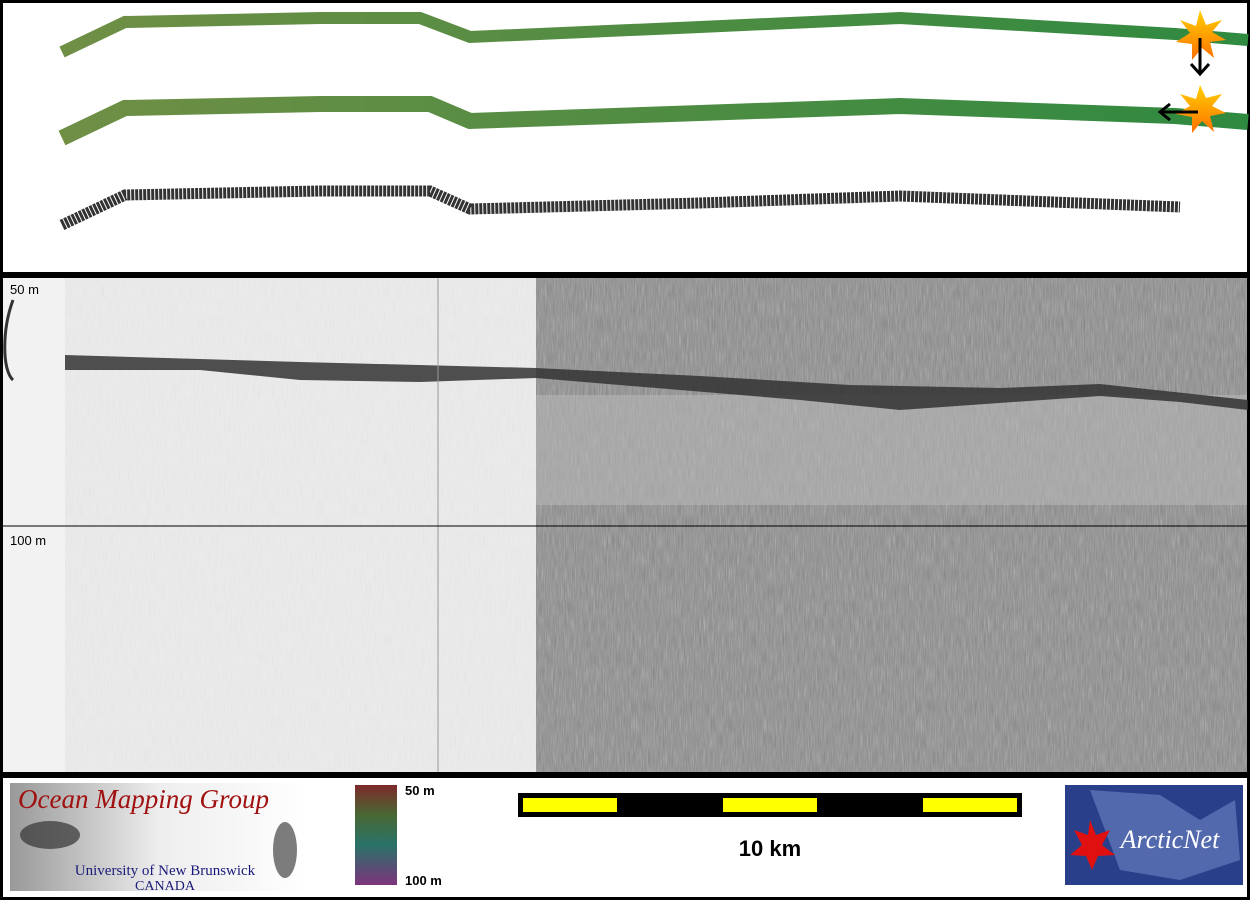 This screenshot has width=1250, height=900. What do you see at coordinates (1092, 845) in the screenshot?
I see `maple-leaf` at bounding box center [1092, 845].